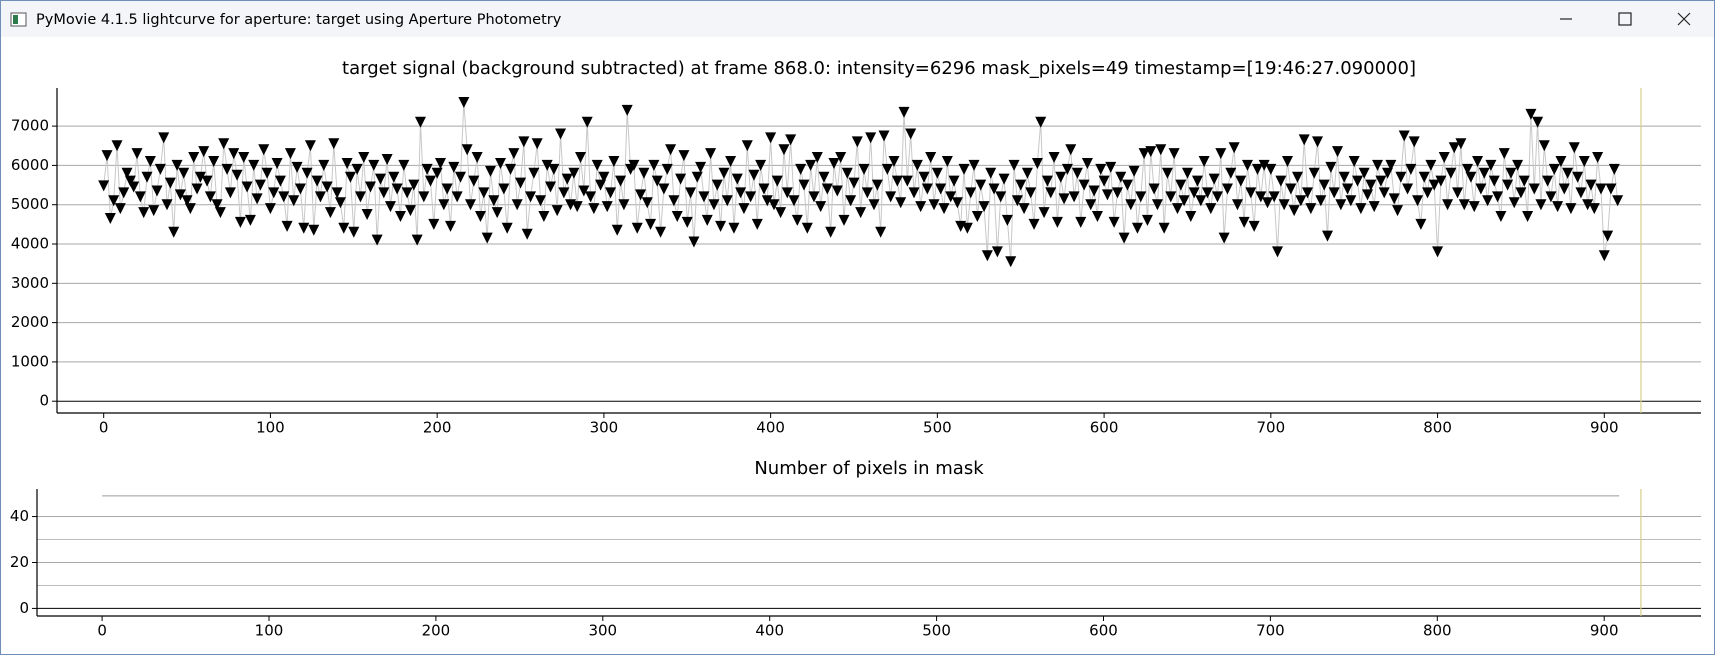 This screenshot has width=1715, height=655. Describe the element at coordinates (104, 428) in the screenshot. I see `x-tick-label: 0` at that location.